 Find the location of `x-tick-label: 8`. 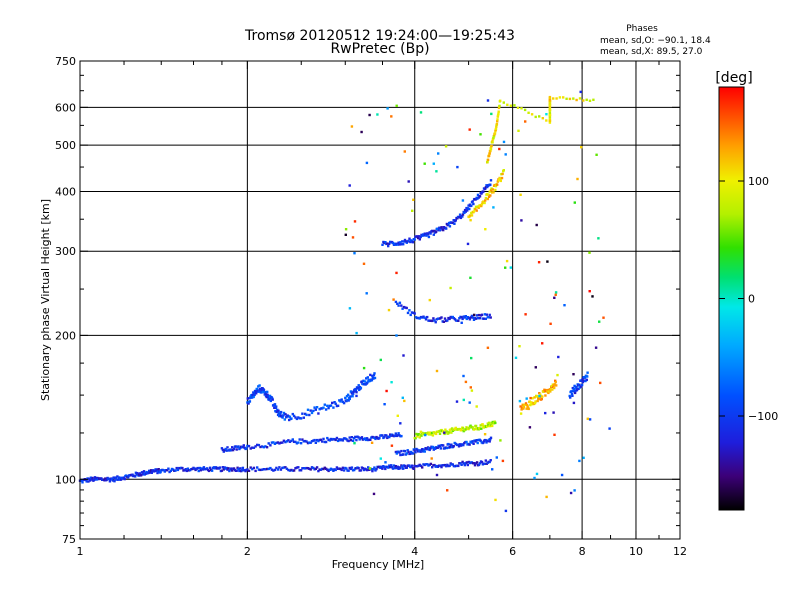

x-tick-label: 8 is located at coordinates (582, 551).